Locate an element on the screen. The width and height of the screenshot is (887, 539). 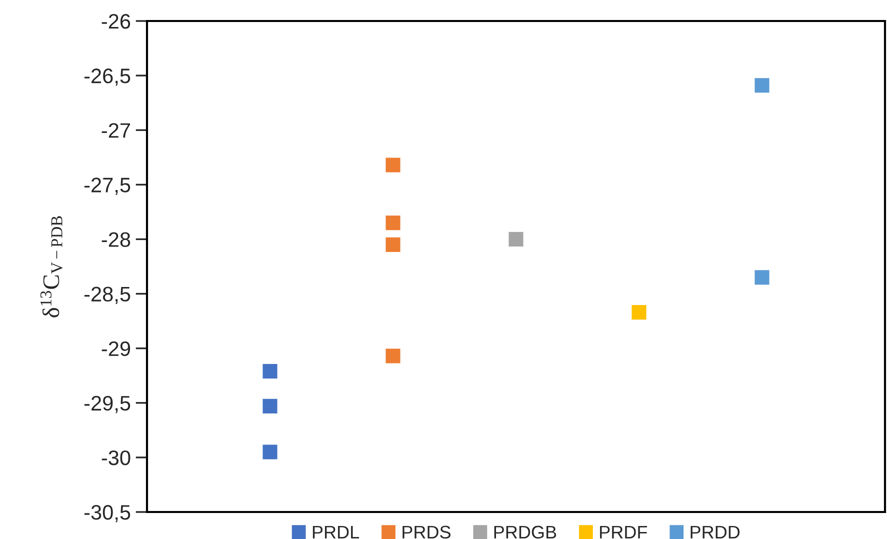
y-tick-label: -26 is located at coordinates (116, 21).